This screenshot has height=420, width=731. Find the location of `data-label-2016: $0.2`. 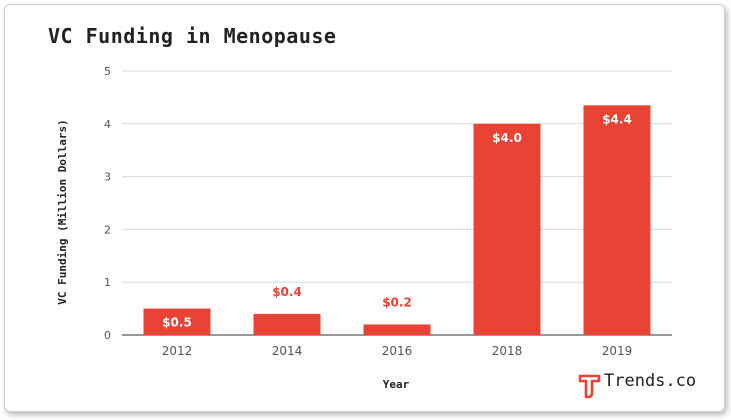

data-label-2016: $0.2 is located at coordinates (397, 302).